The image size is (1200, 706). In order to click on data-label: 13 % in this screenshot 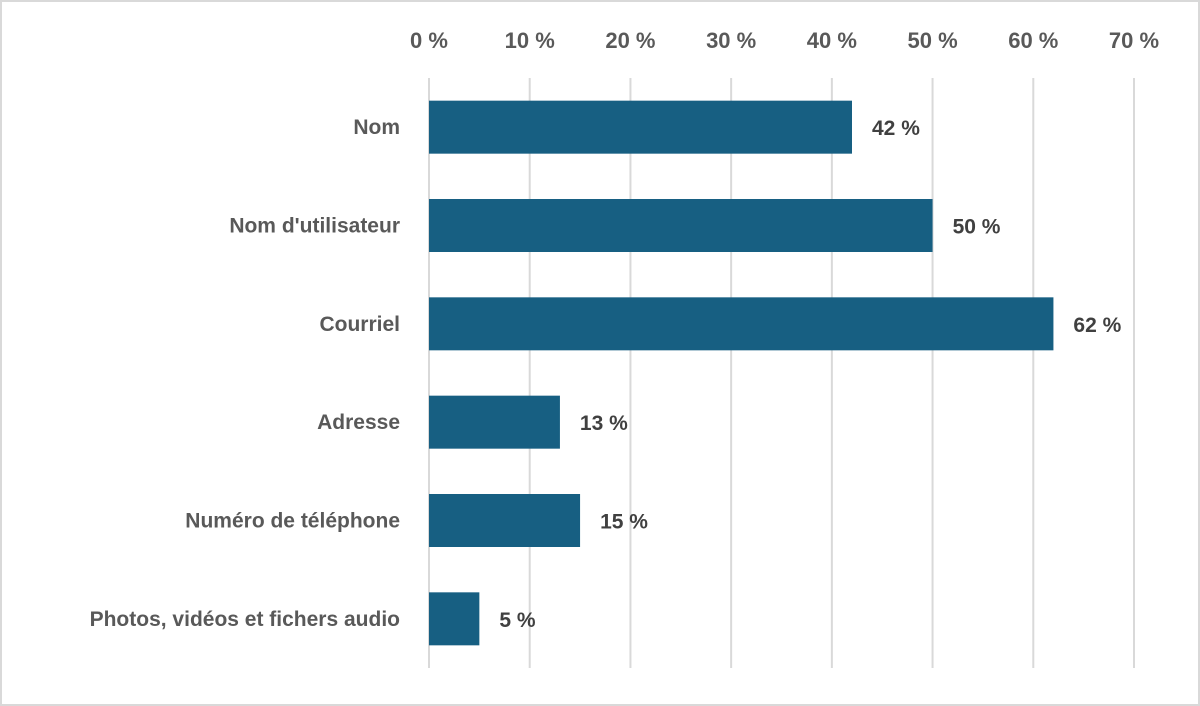, I will do `click(604, 423)`.